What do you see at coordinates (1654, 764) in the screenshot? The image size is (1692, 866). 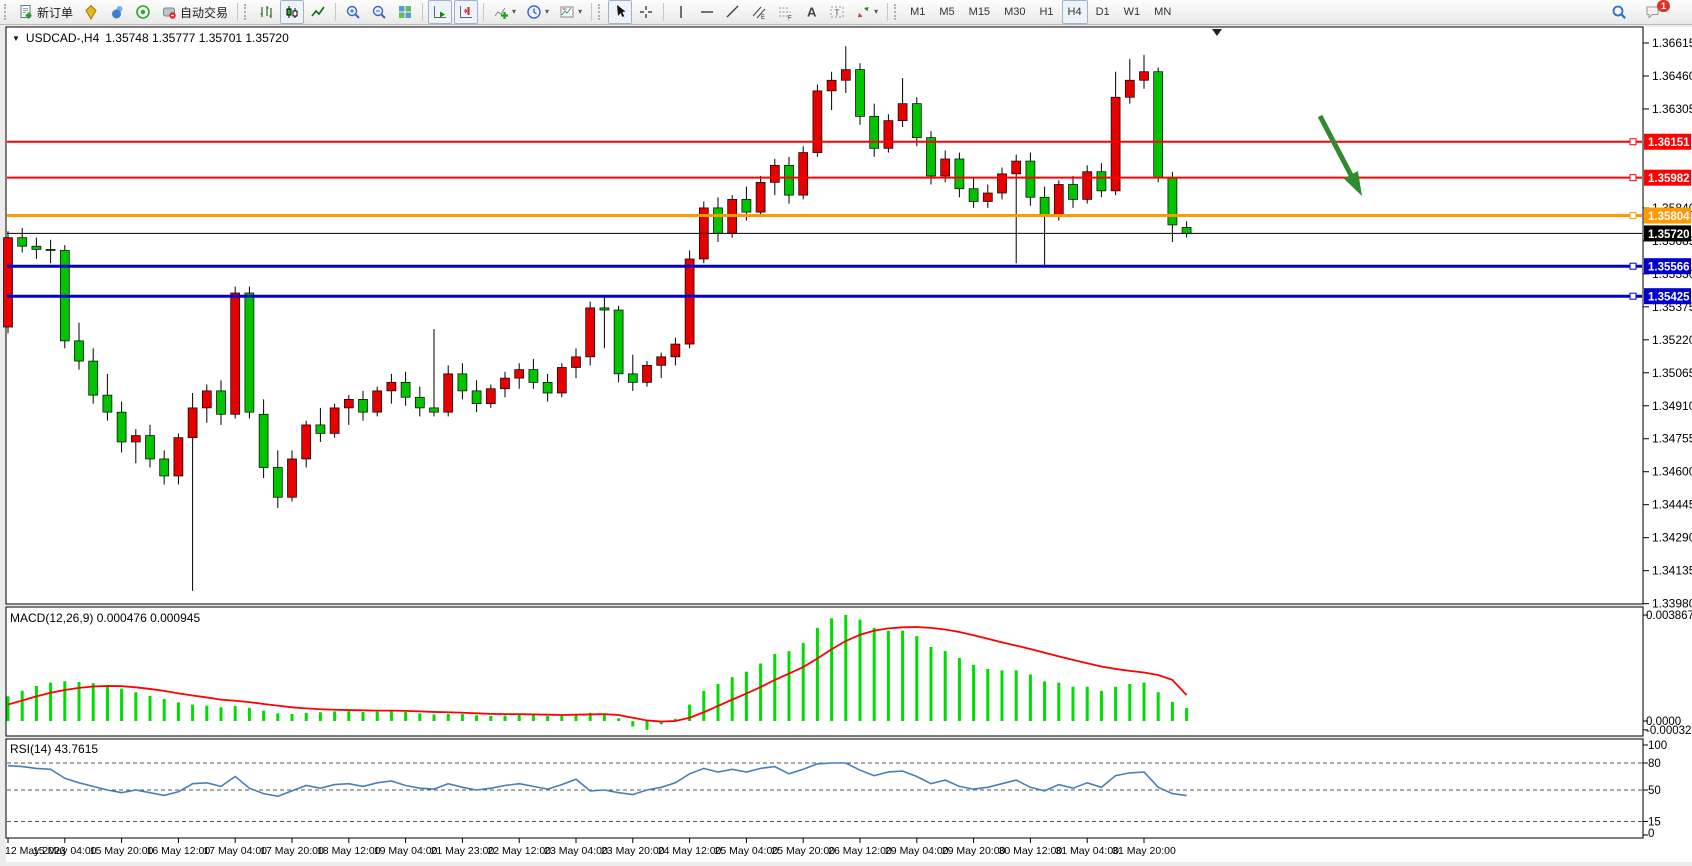 I see `rsi-axis-label: 80` at bounding box center [1654, 764].